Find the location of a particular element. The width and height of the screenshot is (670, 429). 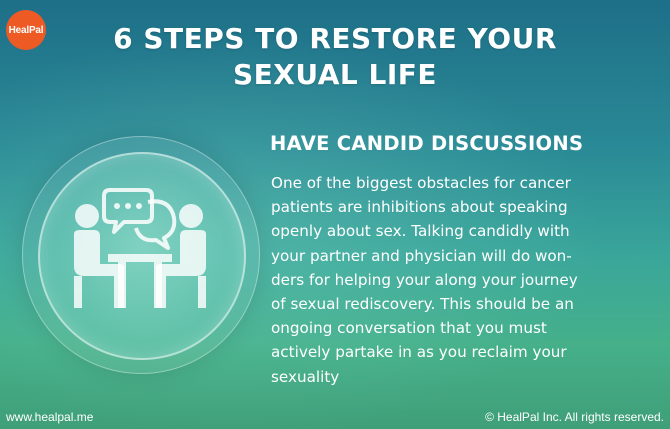

body-line: openly about sex. Talking candidly with is located at coordinates (420, 231).